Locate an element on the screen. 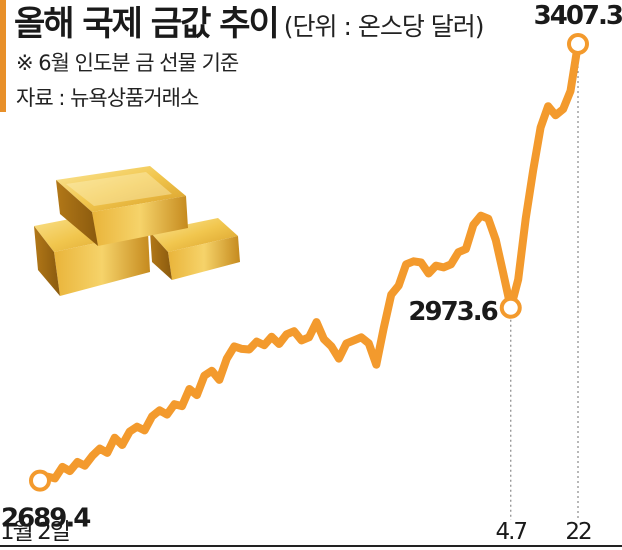 This screenshot has height=550, width=622. gold-bars-icon is located at coordinates (137, 231).